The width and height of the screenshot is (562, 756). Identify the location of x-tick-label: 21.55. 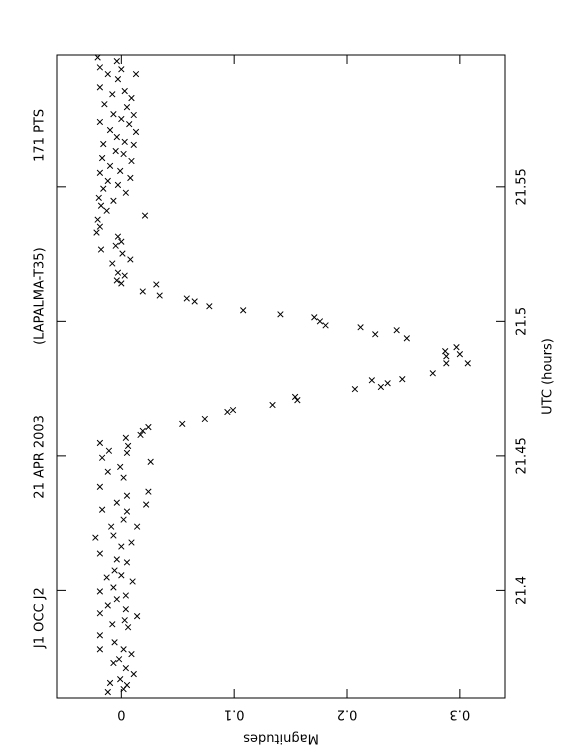
(522, 186).